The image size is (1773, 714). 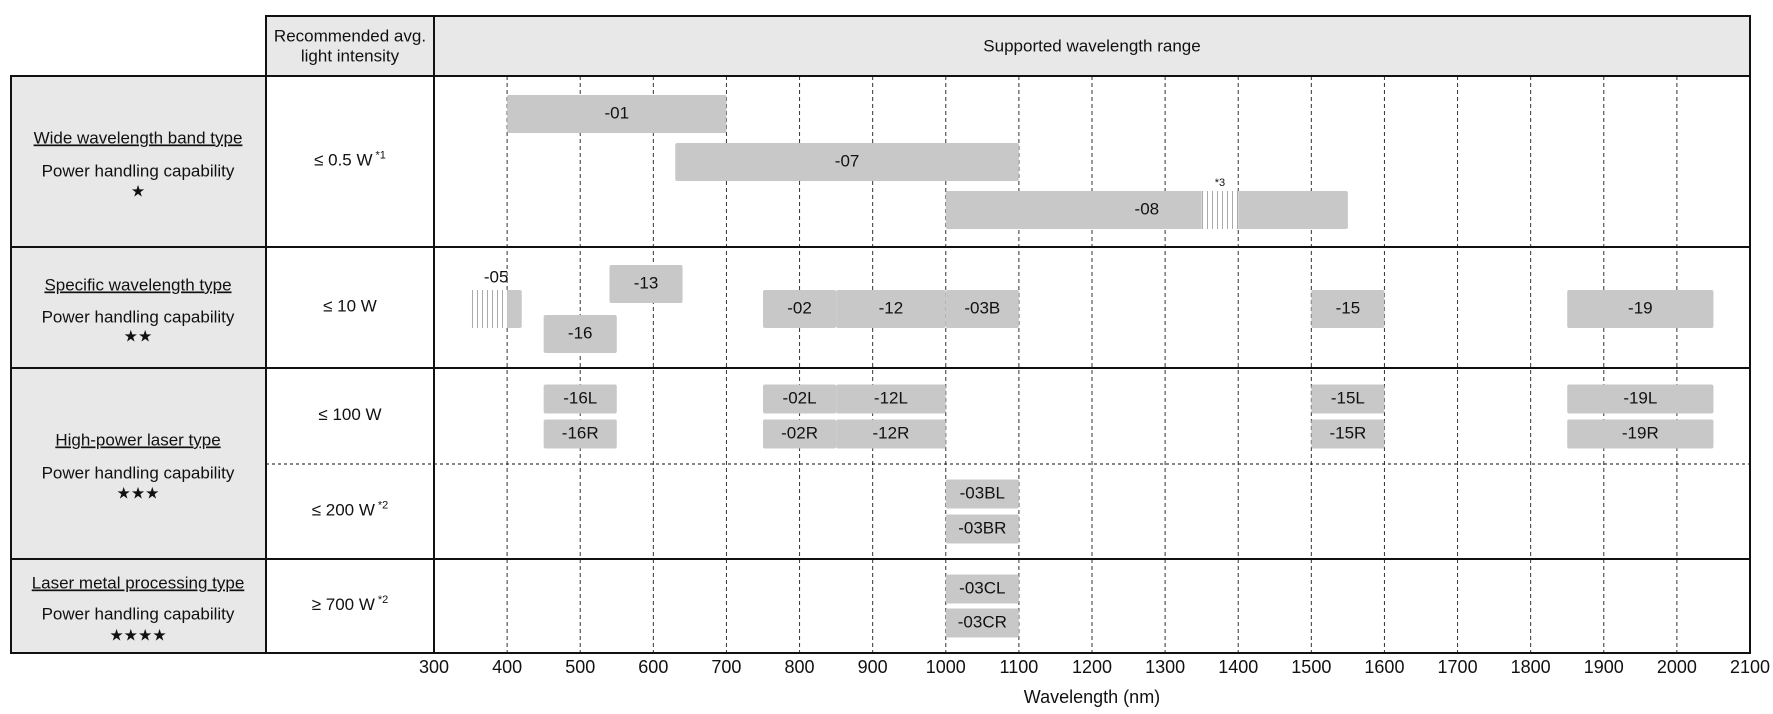 What do you see at coordinates (381, 155) in the screenshot?
I see `footnote-mark: *1` at bounding box center [381, 155].